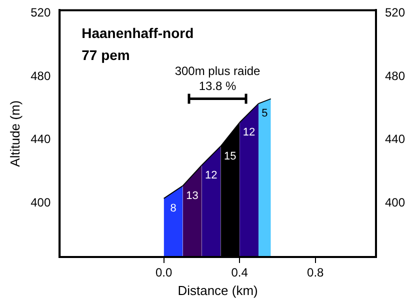 This screenshot has width=412, height=303. I want to click on y2-tick-label: 400, so click(395, 203).